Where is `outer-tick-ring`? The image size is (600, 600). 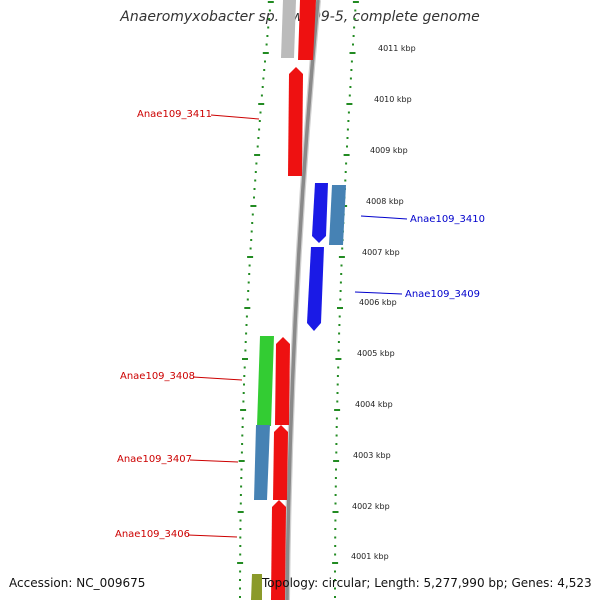 outer-tick-ring is located at coordinates (255, 299).